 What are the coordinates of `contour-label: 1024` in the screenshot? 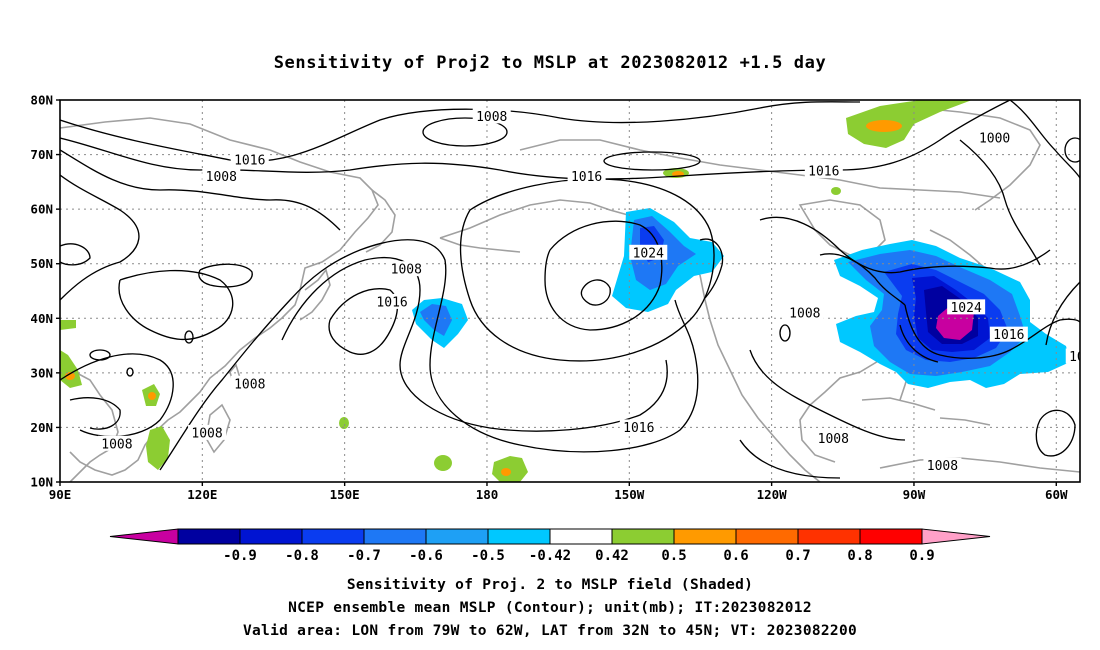 It's located at (648, 253).